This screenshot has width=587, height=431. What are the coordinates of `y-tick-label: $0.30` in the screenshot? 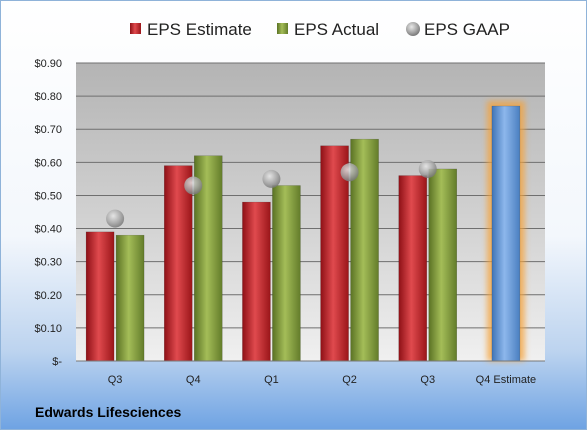 It's located at (48, 263).